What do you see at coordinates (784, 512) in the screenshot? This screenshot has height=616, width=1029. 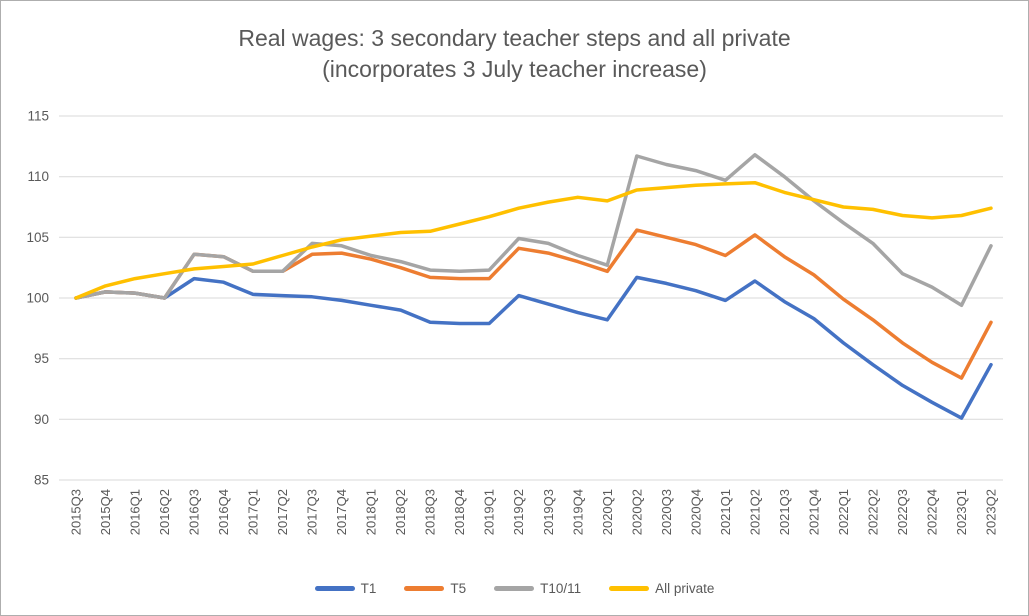 I see `x-axis-tick-label: 2021Q3` at bounding box center [784, 512].